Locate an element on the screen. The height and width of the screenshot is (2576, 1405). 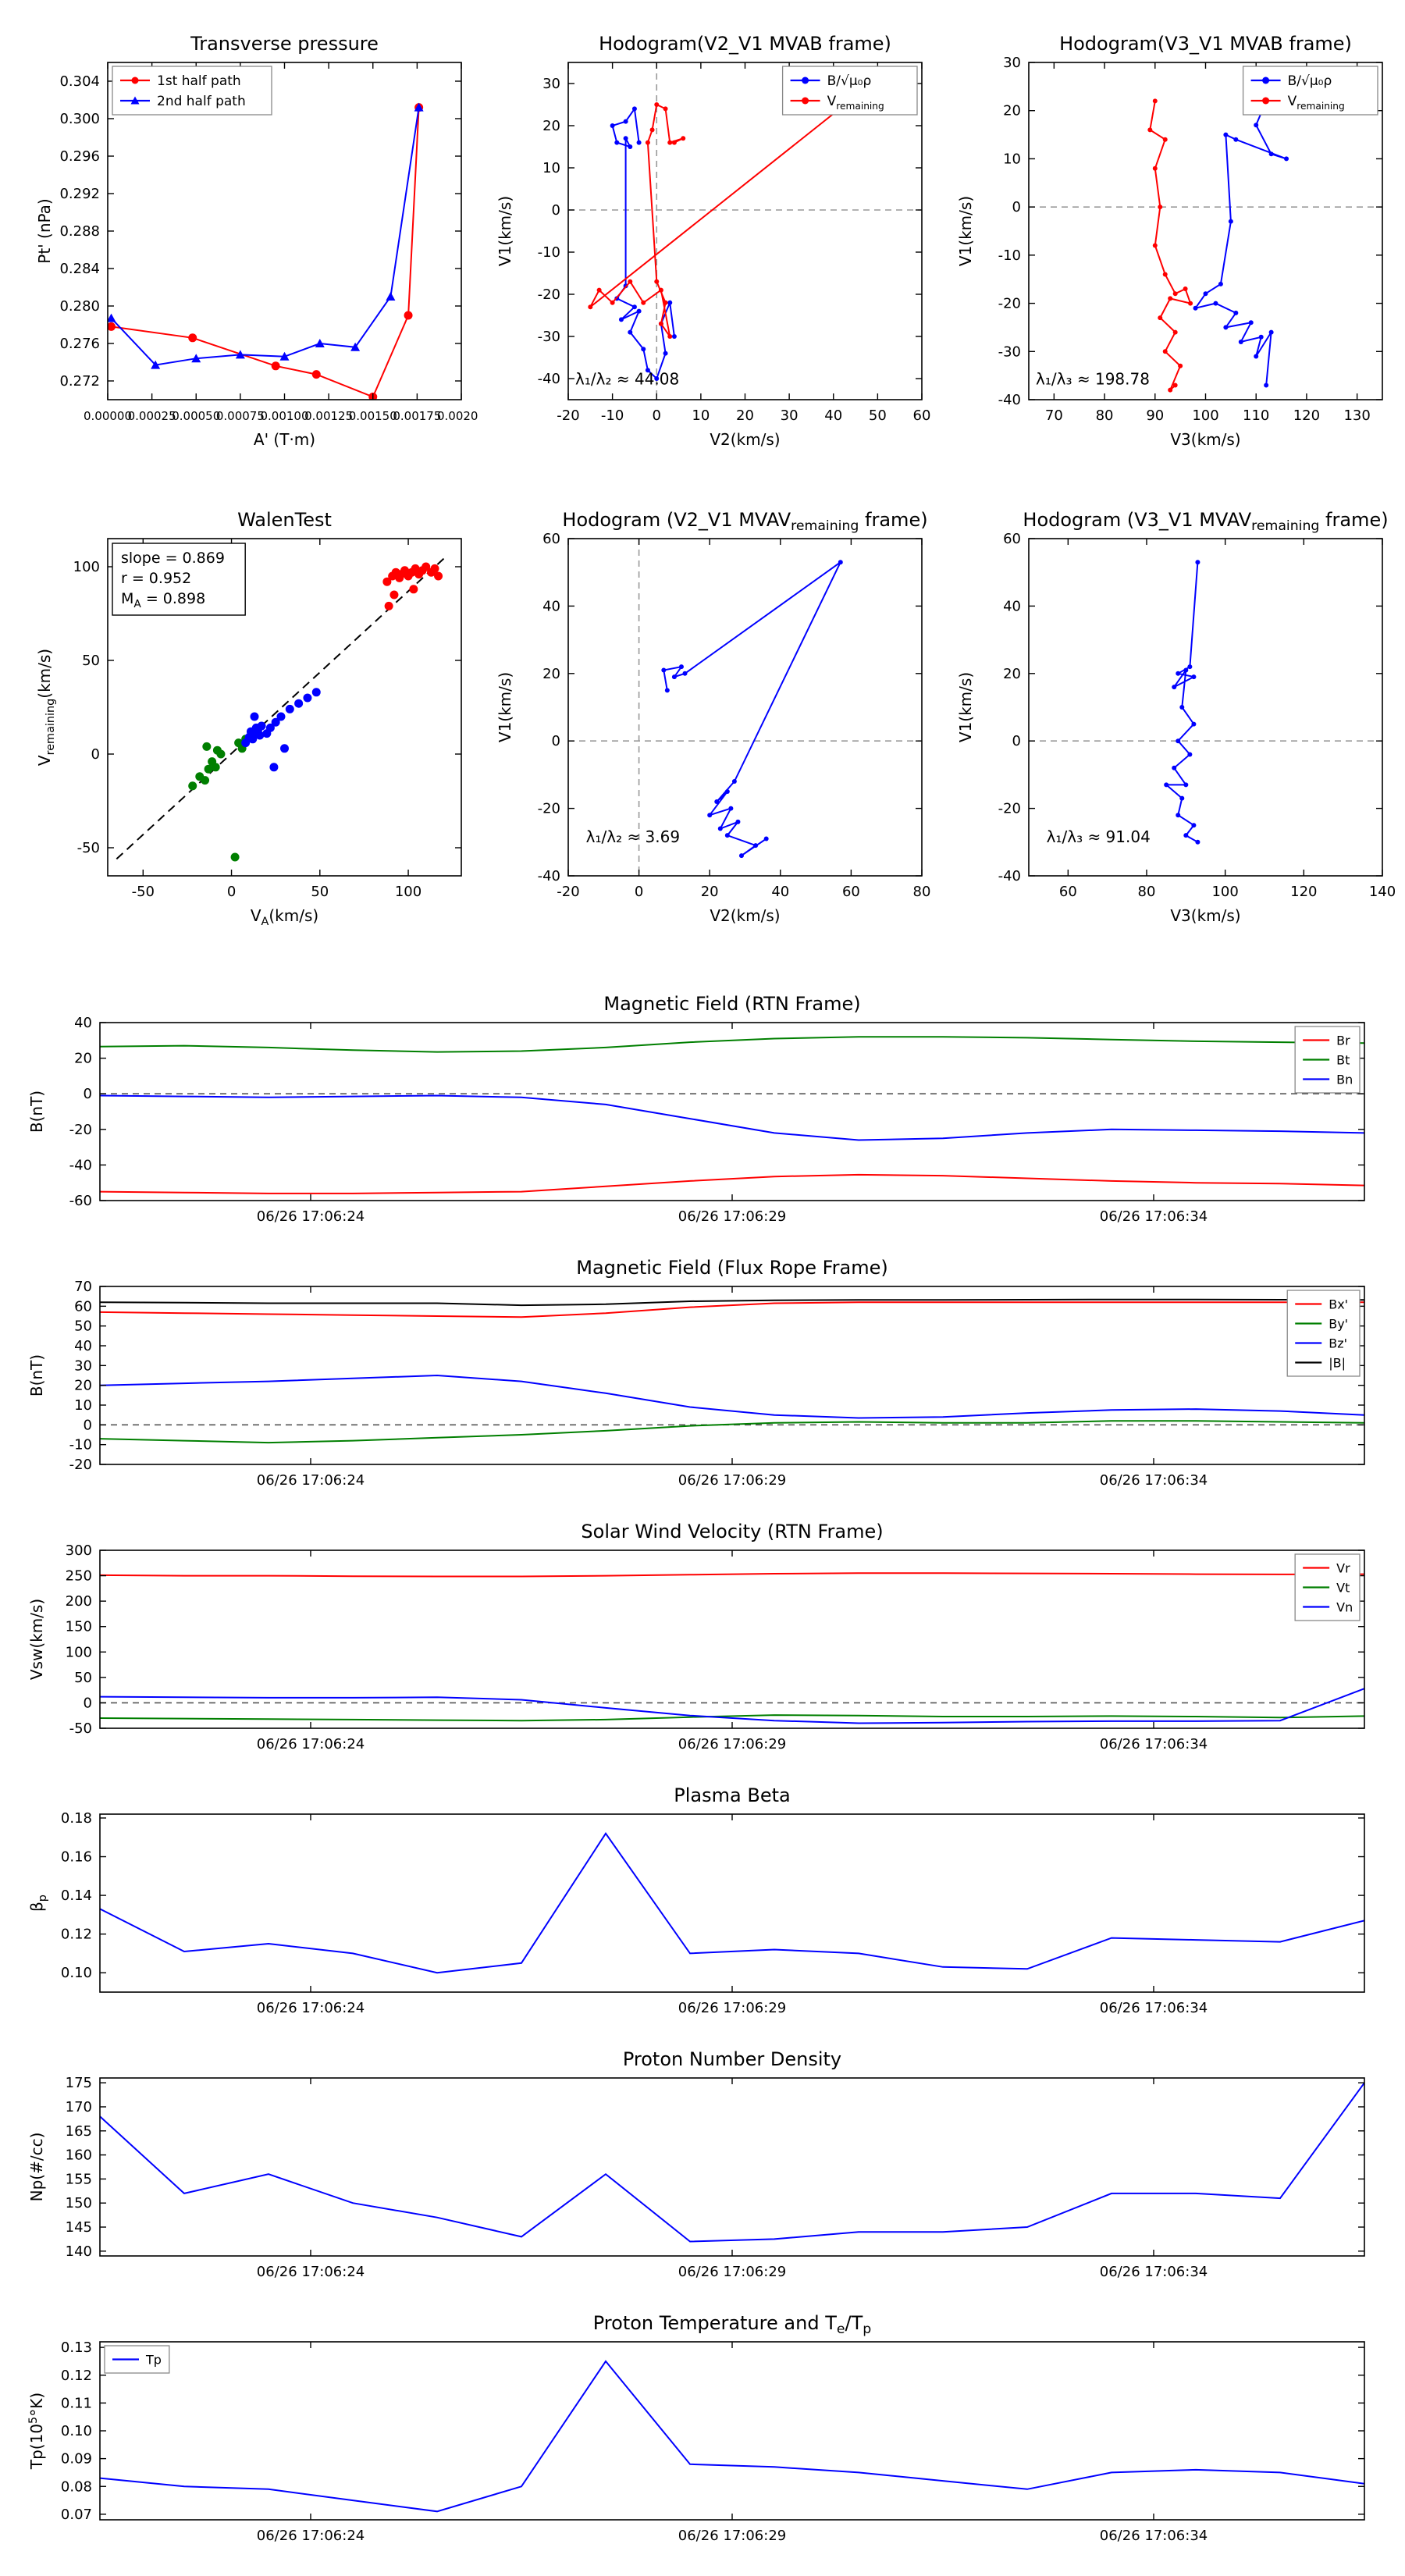
svg-text: 0.11 is located at coordinates (76, 2403).